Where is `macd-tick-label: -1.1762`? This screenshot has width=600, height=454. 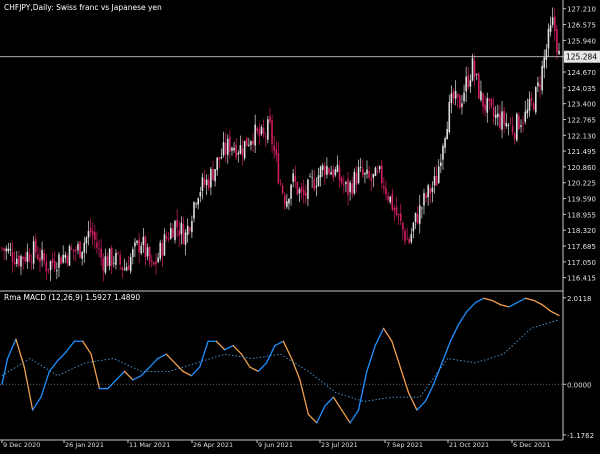 macd-tick-label: -1.1762 is located at coordinates (580, 436).